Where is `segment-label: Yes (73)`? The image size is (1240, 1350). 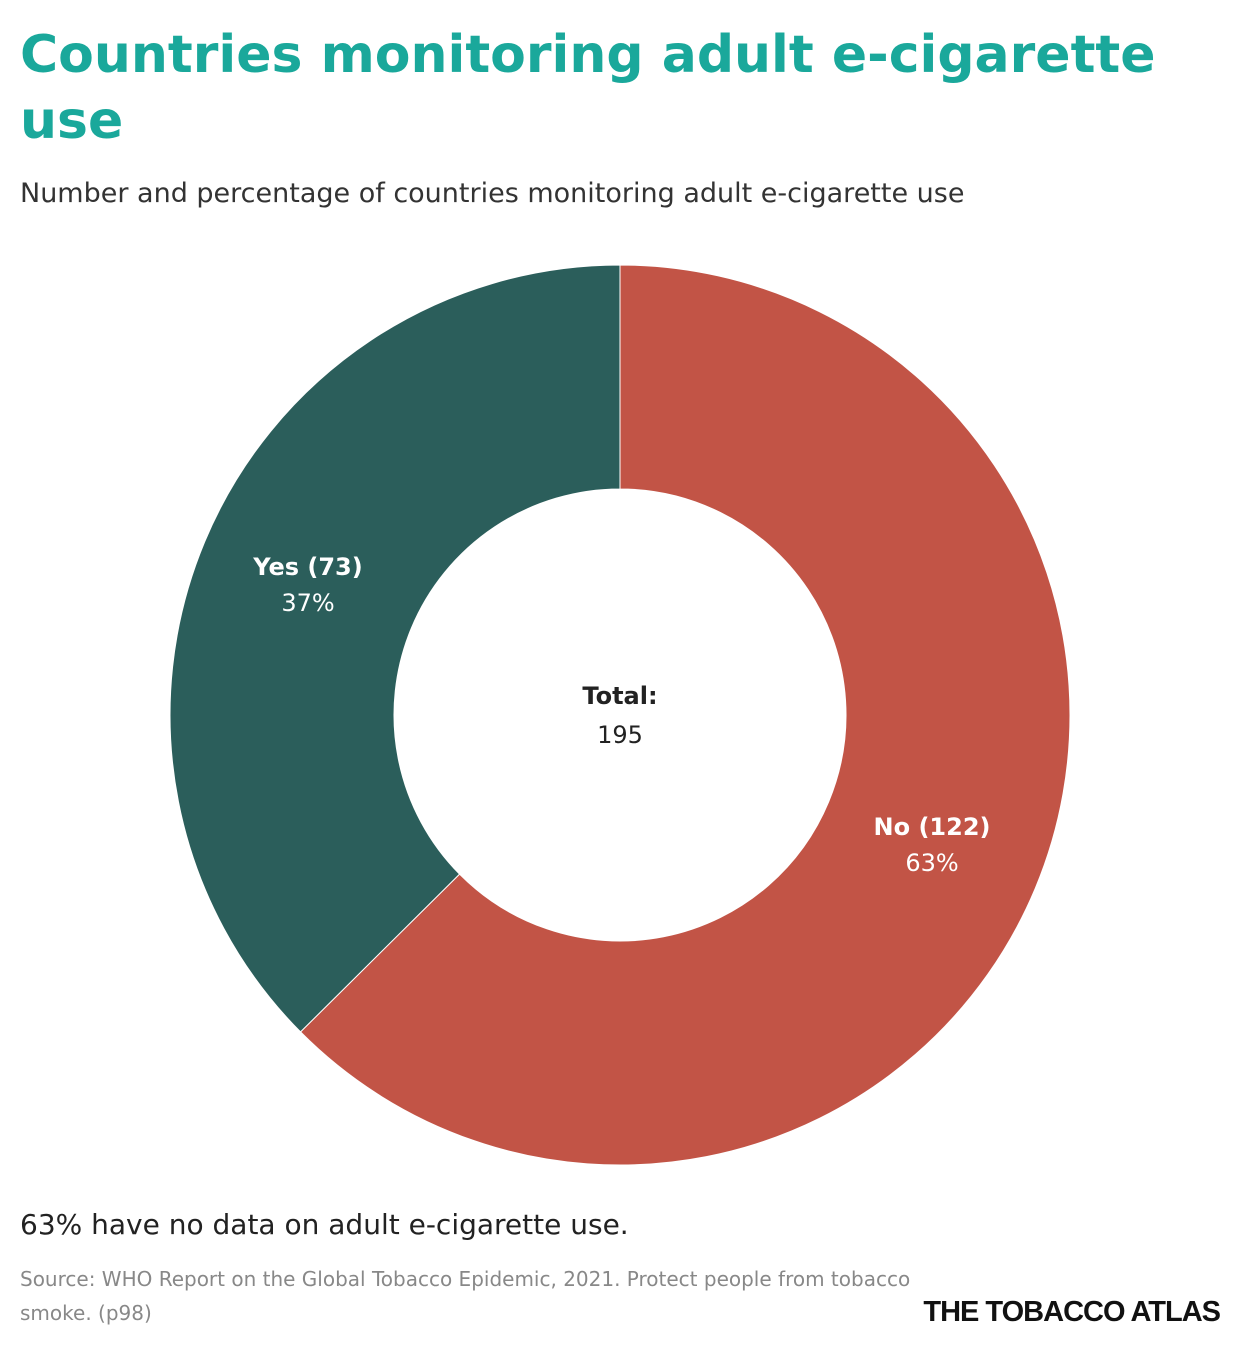
segment-label: Yes (73) is located at coordinates (307, 567).